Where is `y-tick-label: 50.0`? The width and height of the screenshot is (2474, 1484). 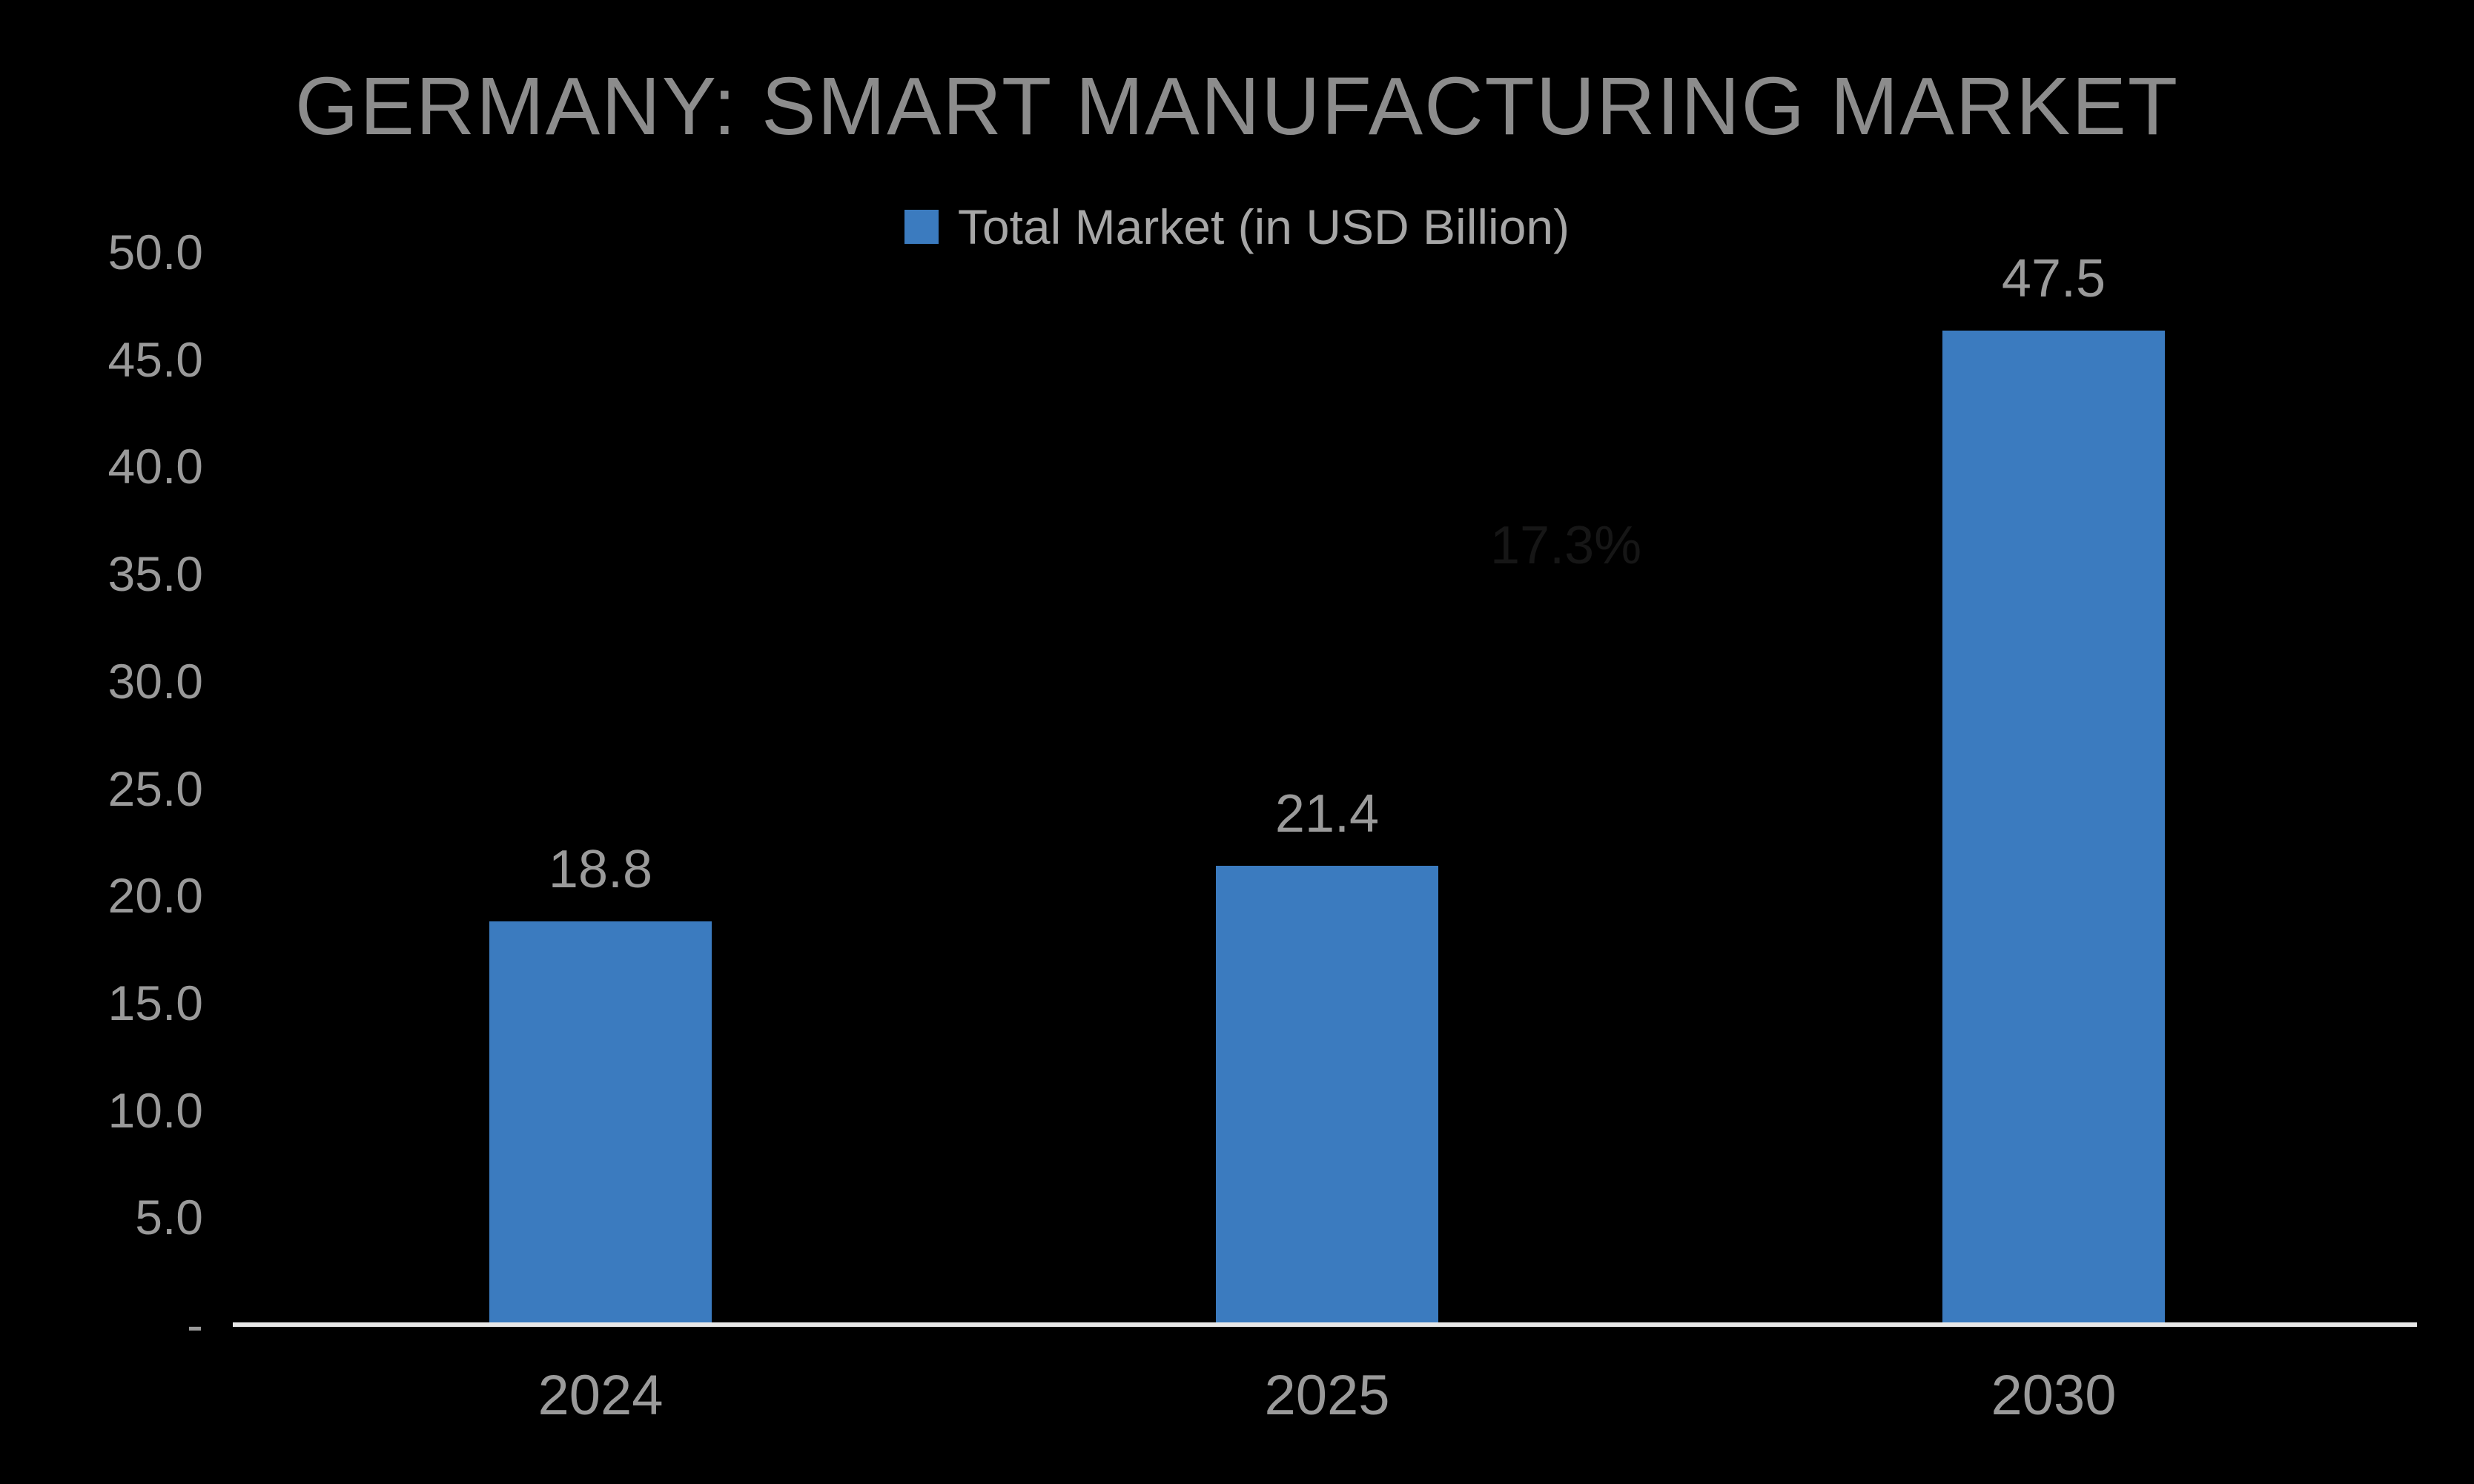
y-tick-label: 50.0 is located at coordinates (155, 252).